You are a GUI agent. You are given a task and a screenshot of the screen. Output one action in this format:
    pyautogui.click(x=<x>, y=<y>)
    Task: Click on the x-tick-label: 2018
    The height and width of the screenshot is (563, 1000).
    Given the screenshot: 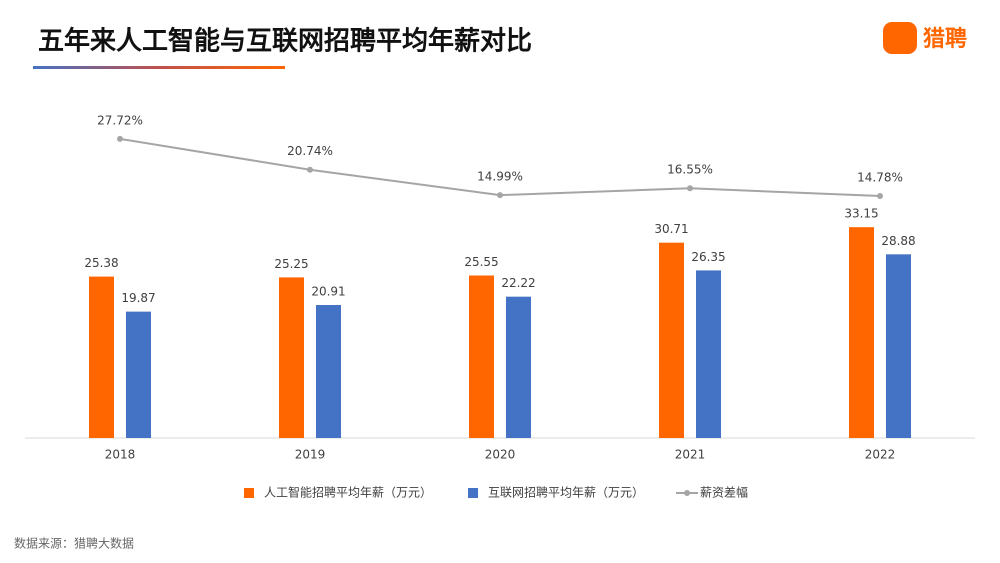 What is the action you would take?
    pyautogui.click(x=120, y=455)
    